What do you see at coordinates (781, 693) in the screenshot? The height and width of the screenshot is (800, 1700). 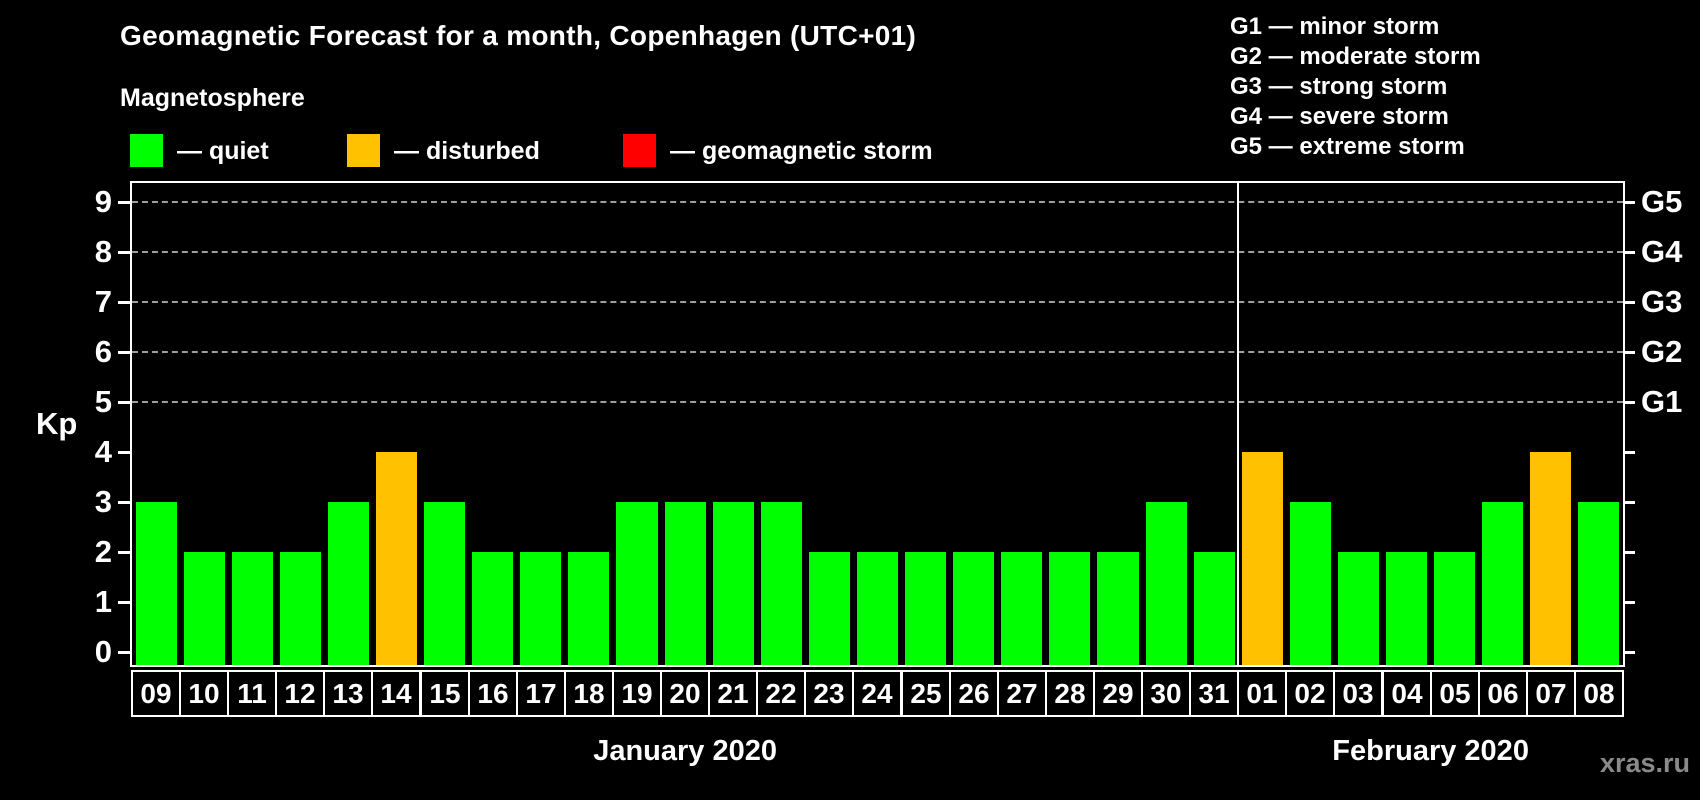 I see `date-cell: 22` at bounding box center [781, 693].